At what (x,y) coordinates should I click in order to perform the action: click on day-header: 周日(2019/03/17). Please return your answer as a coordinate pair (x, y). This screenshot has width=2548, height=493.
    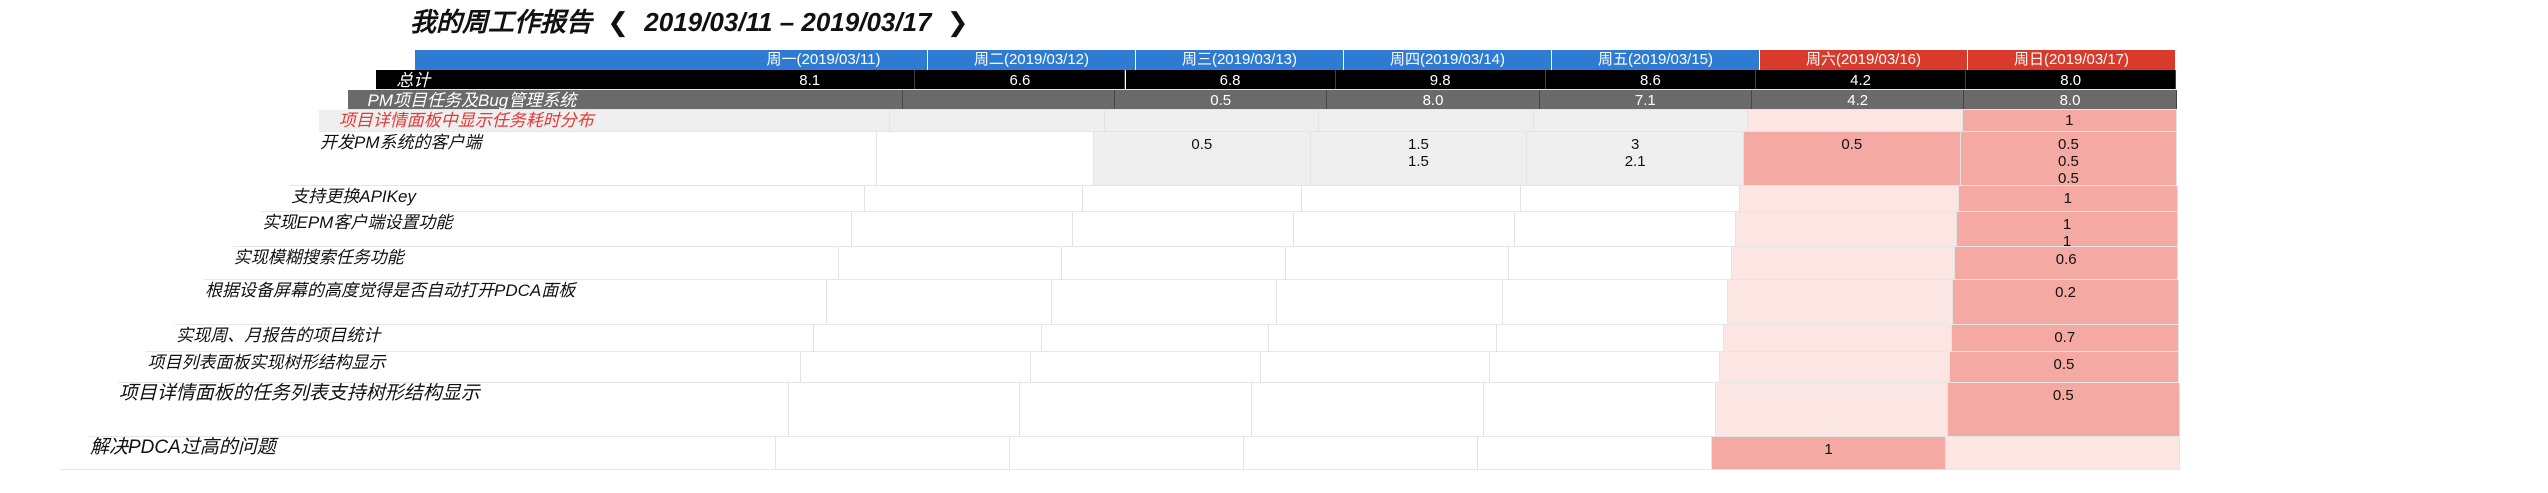
    Looking at the image, I should click on (2072, 60).